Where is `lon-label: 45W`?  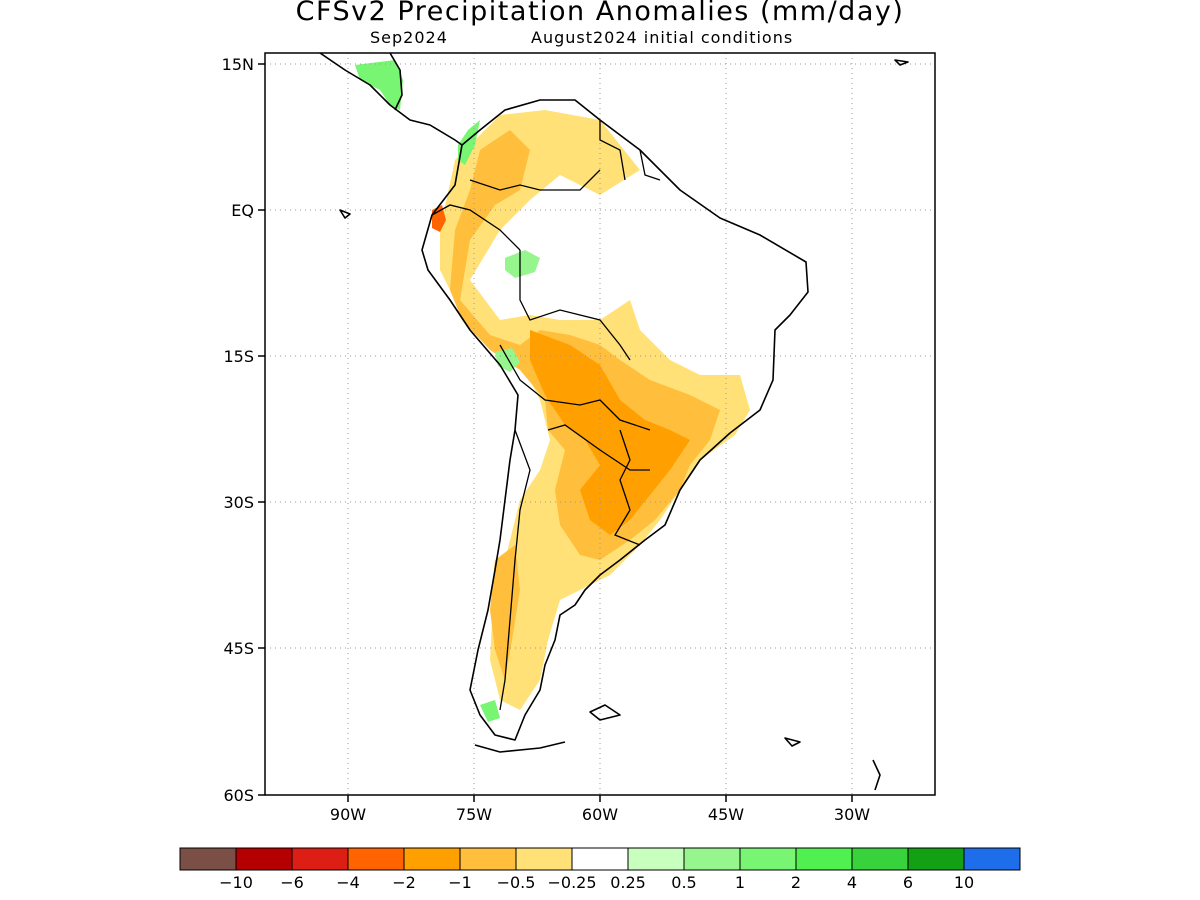
lon-label: 45W is located at coordinates (726, 814).